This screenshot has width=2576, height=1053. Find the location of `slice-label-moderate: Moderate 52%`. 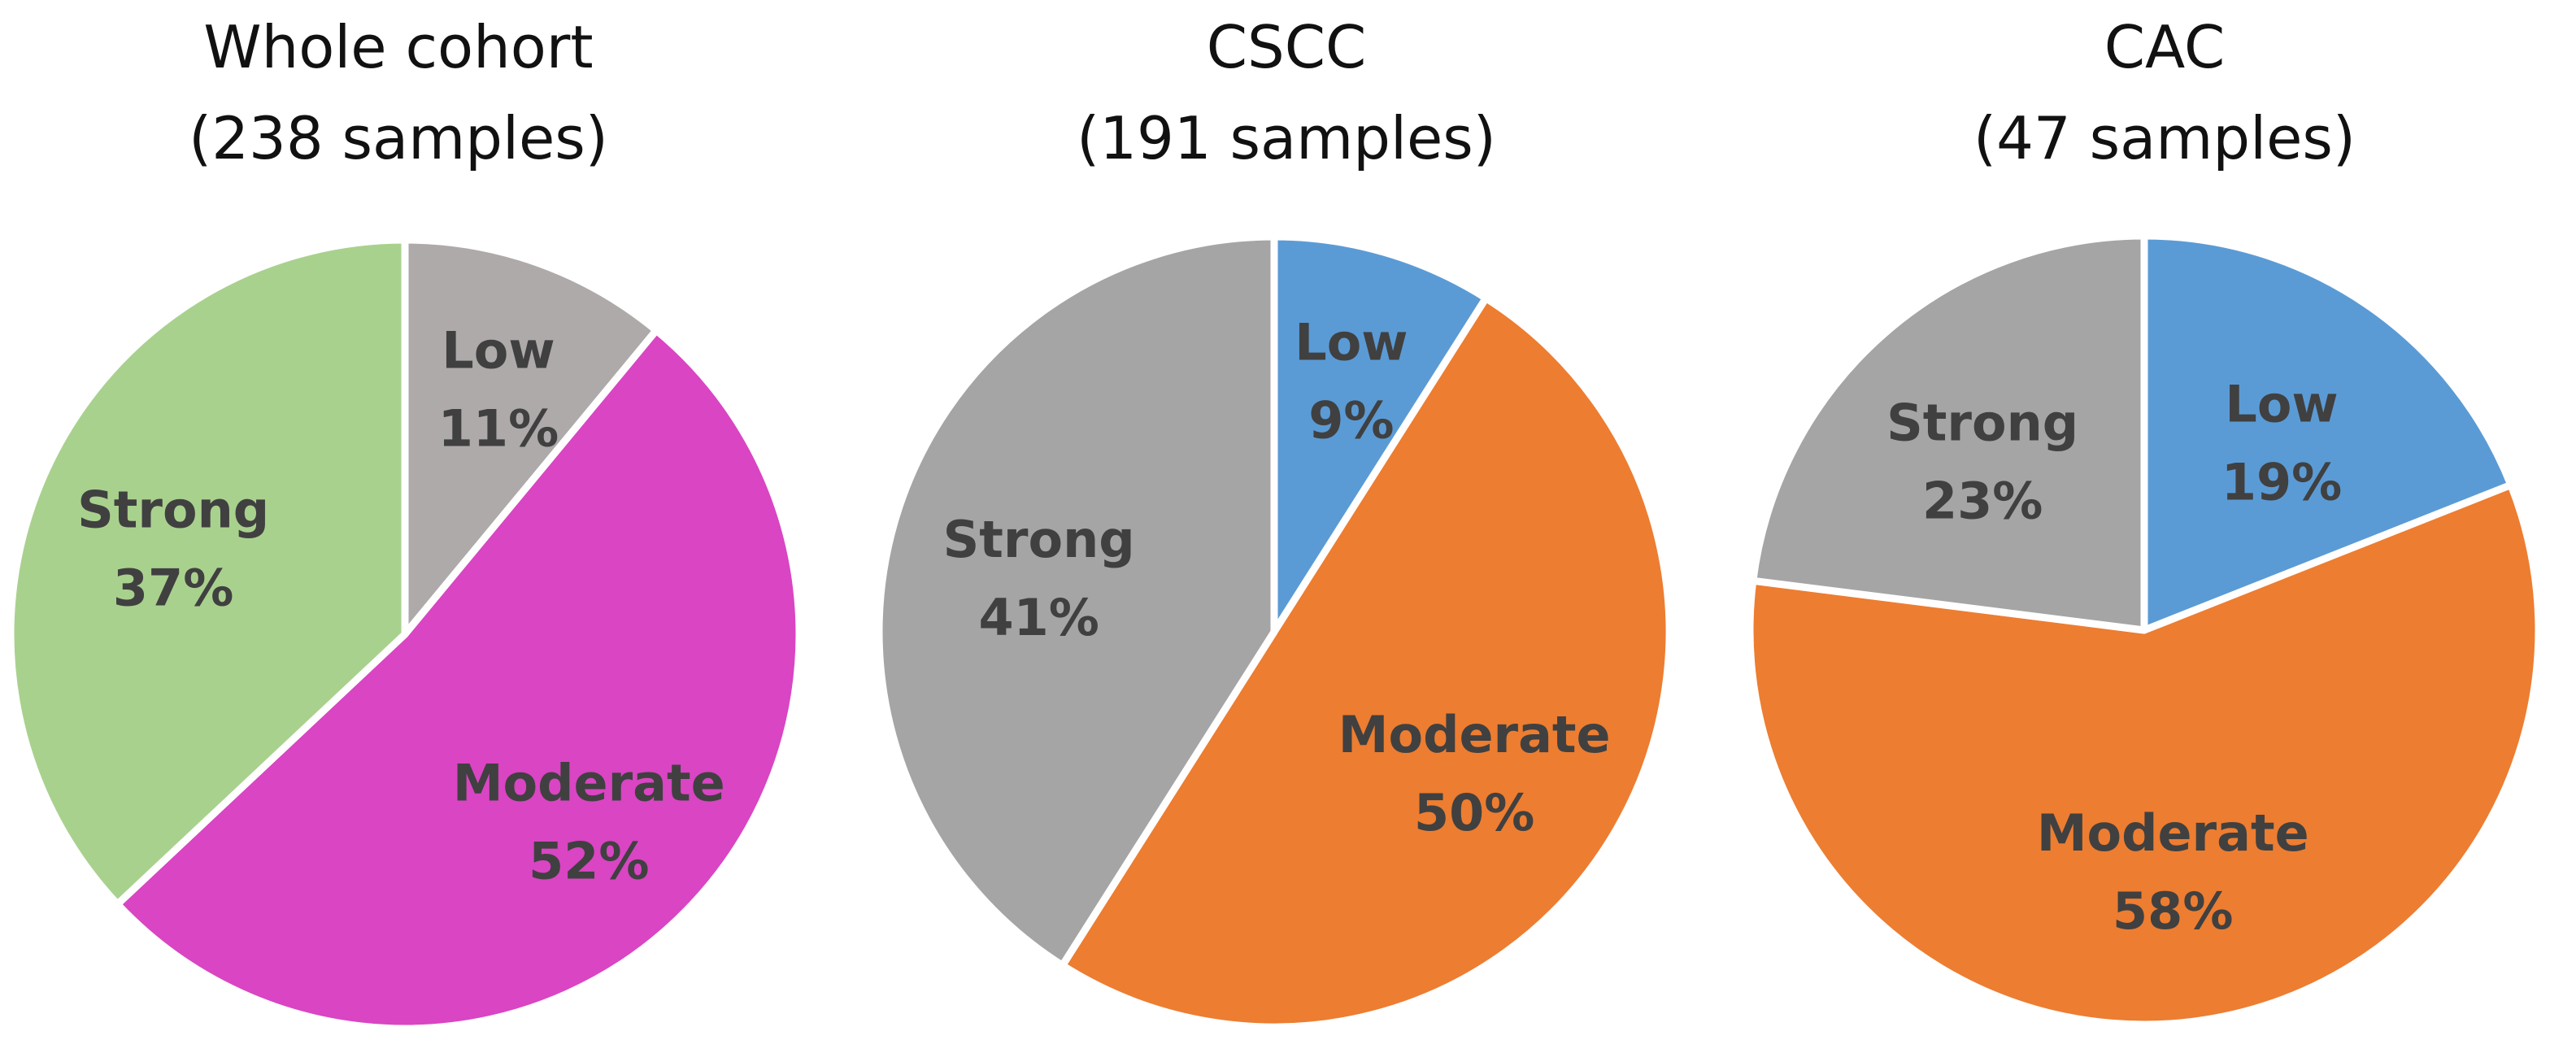

slice-label-moderate: Moderate 52% is located at coordinates (589, 821).